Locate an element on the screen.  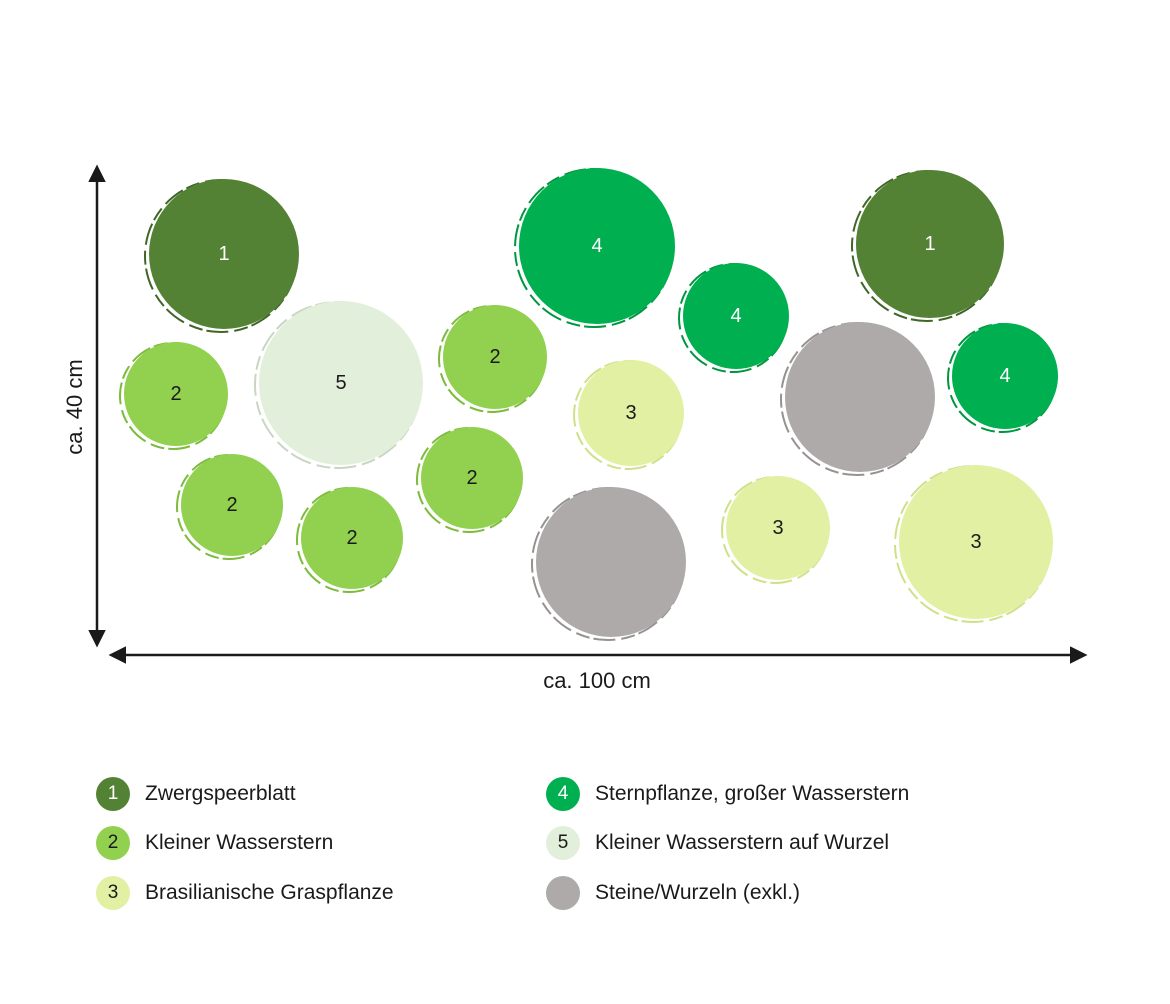
legend-label-kleiner-wasserstern: Kleiner Wasserstern is located at coordinates (239, 842).